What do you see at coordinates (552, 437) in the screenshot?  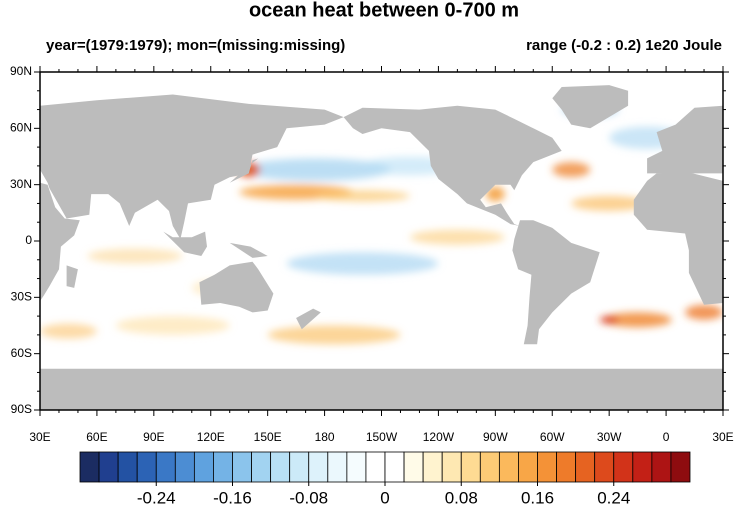 I see `lon-tick-label: 60W` at bounding box center [552, 437].